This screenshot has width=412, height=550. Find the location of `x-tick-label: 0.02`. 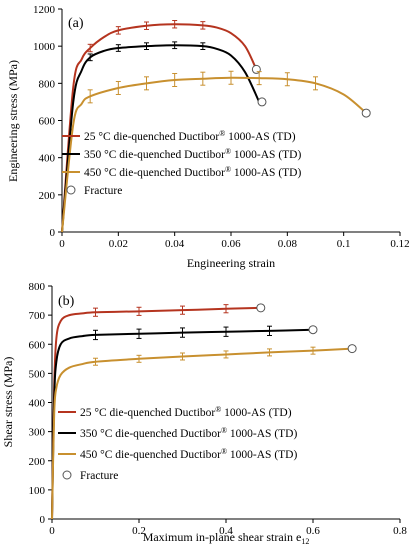

x-tick-label: 0.02 is located at coordinates (118, 244).